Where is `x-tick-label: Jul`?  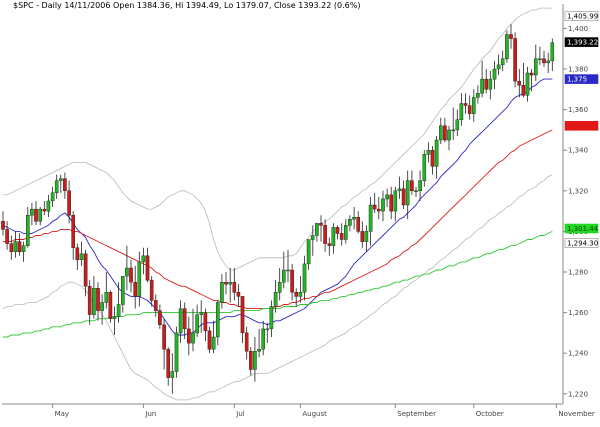
x-tick-label: Jul is located at coordinates (240, 414).